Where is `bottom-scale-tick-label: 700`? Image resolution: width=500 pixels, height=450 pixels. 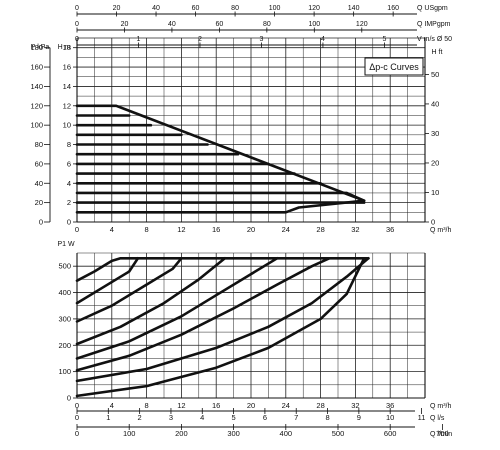 bottom-scale-tick-label: 700 is located at coordinates (442, 433).